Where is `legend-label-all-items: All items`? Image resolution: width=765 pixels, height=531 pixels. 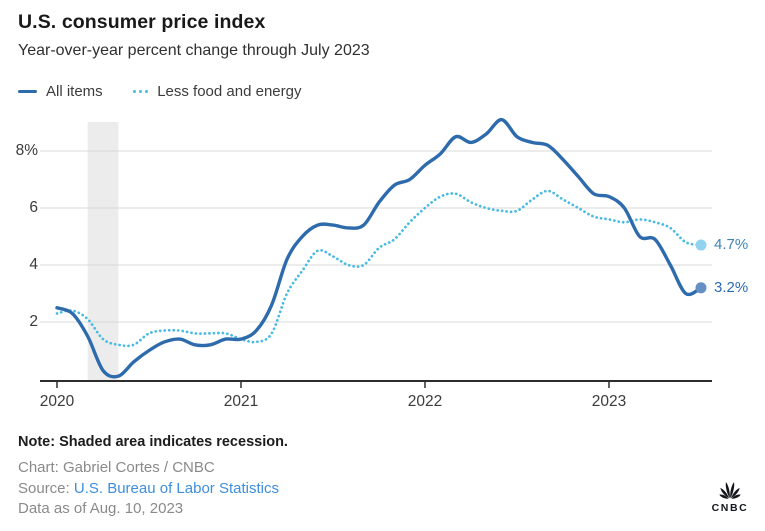
legend-label-all-items: All items is located at coordinates (74, 91).